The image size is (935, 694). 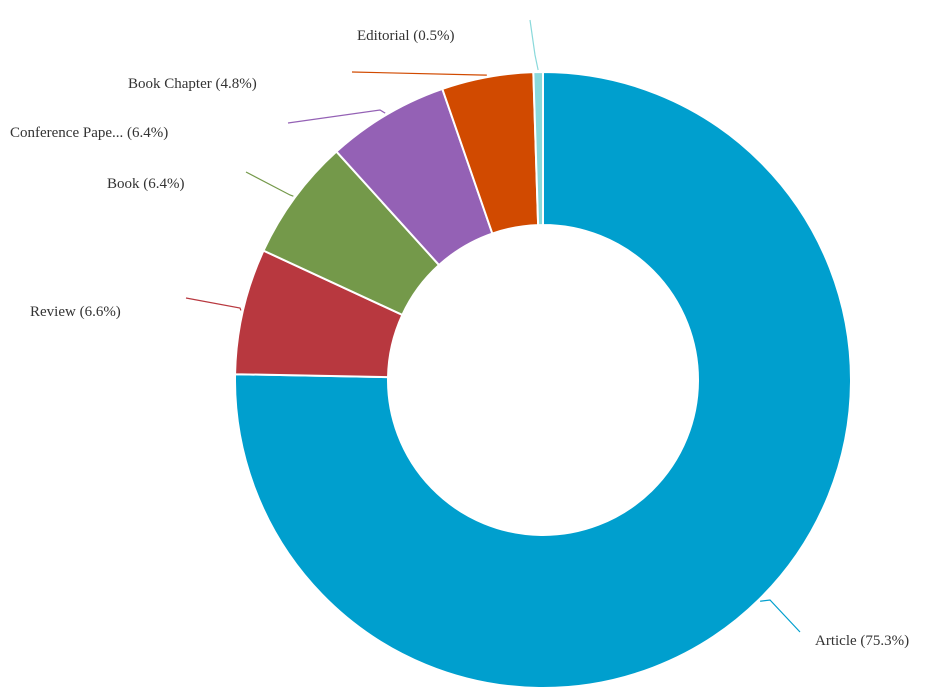 What do you see at coordinates (213, 304) in the screenshot?
I see `leader-line-review` at bounding box center [213, 304].